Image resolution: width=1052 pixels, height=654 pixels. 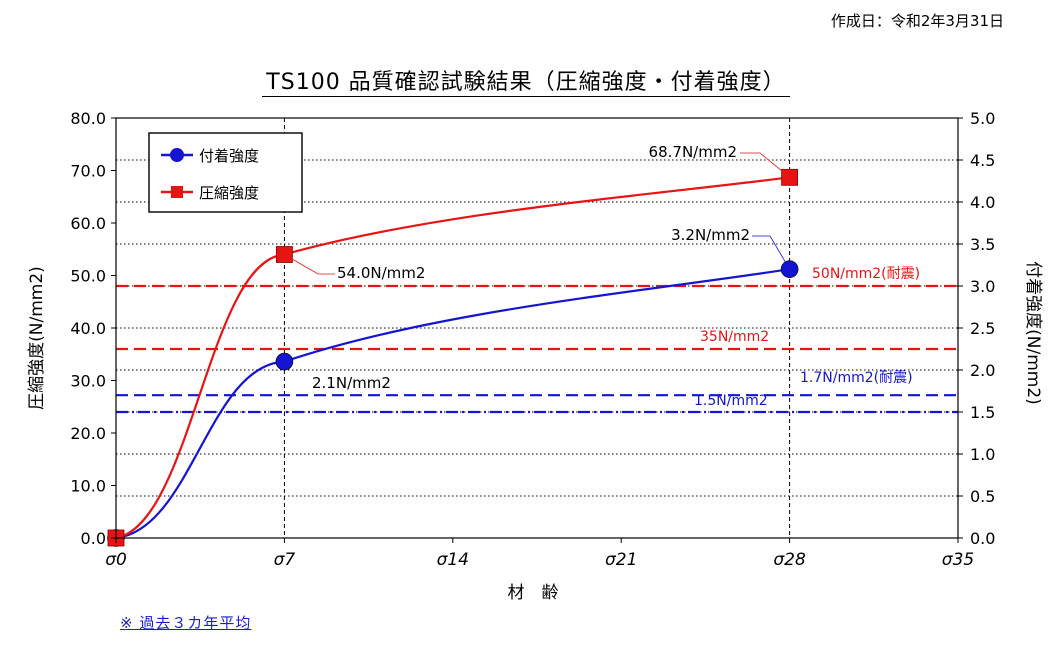 What do you see at coordinates (917, 21) in the screenshot?
I see `creation-date: 作成日：令和2年3月31日` at bounding box center [917, 21].